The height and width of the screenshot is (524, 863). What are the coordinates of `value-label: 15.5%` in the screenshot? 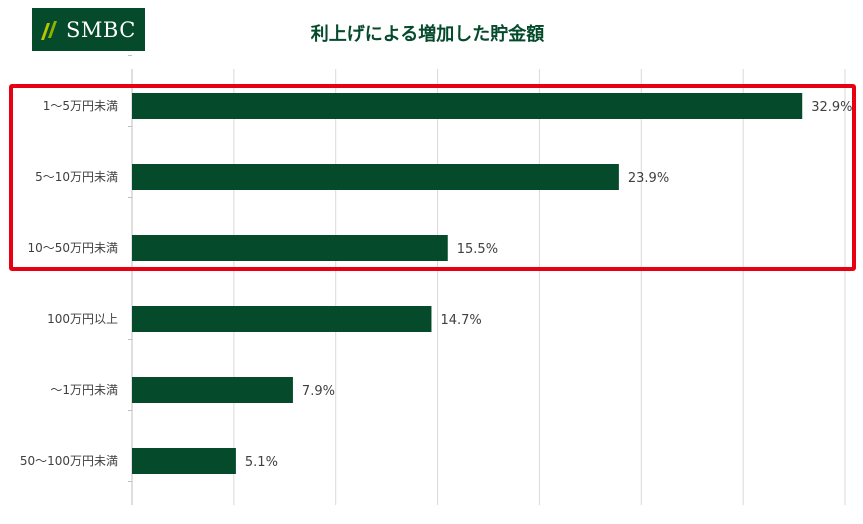 It's located at (477, 249).